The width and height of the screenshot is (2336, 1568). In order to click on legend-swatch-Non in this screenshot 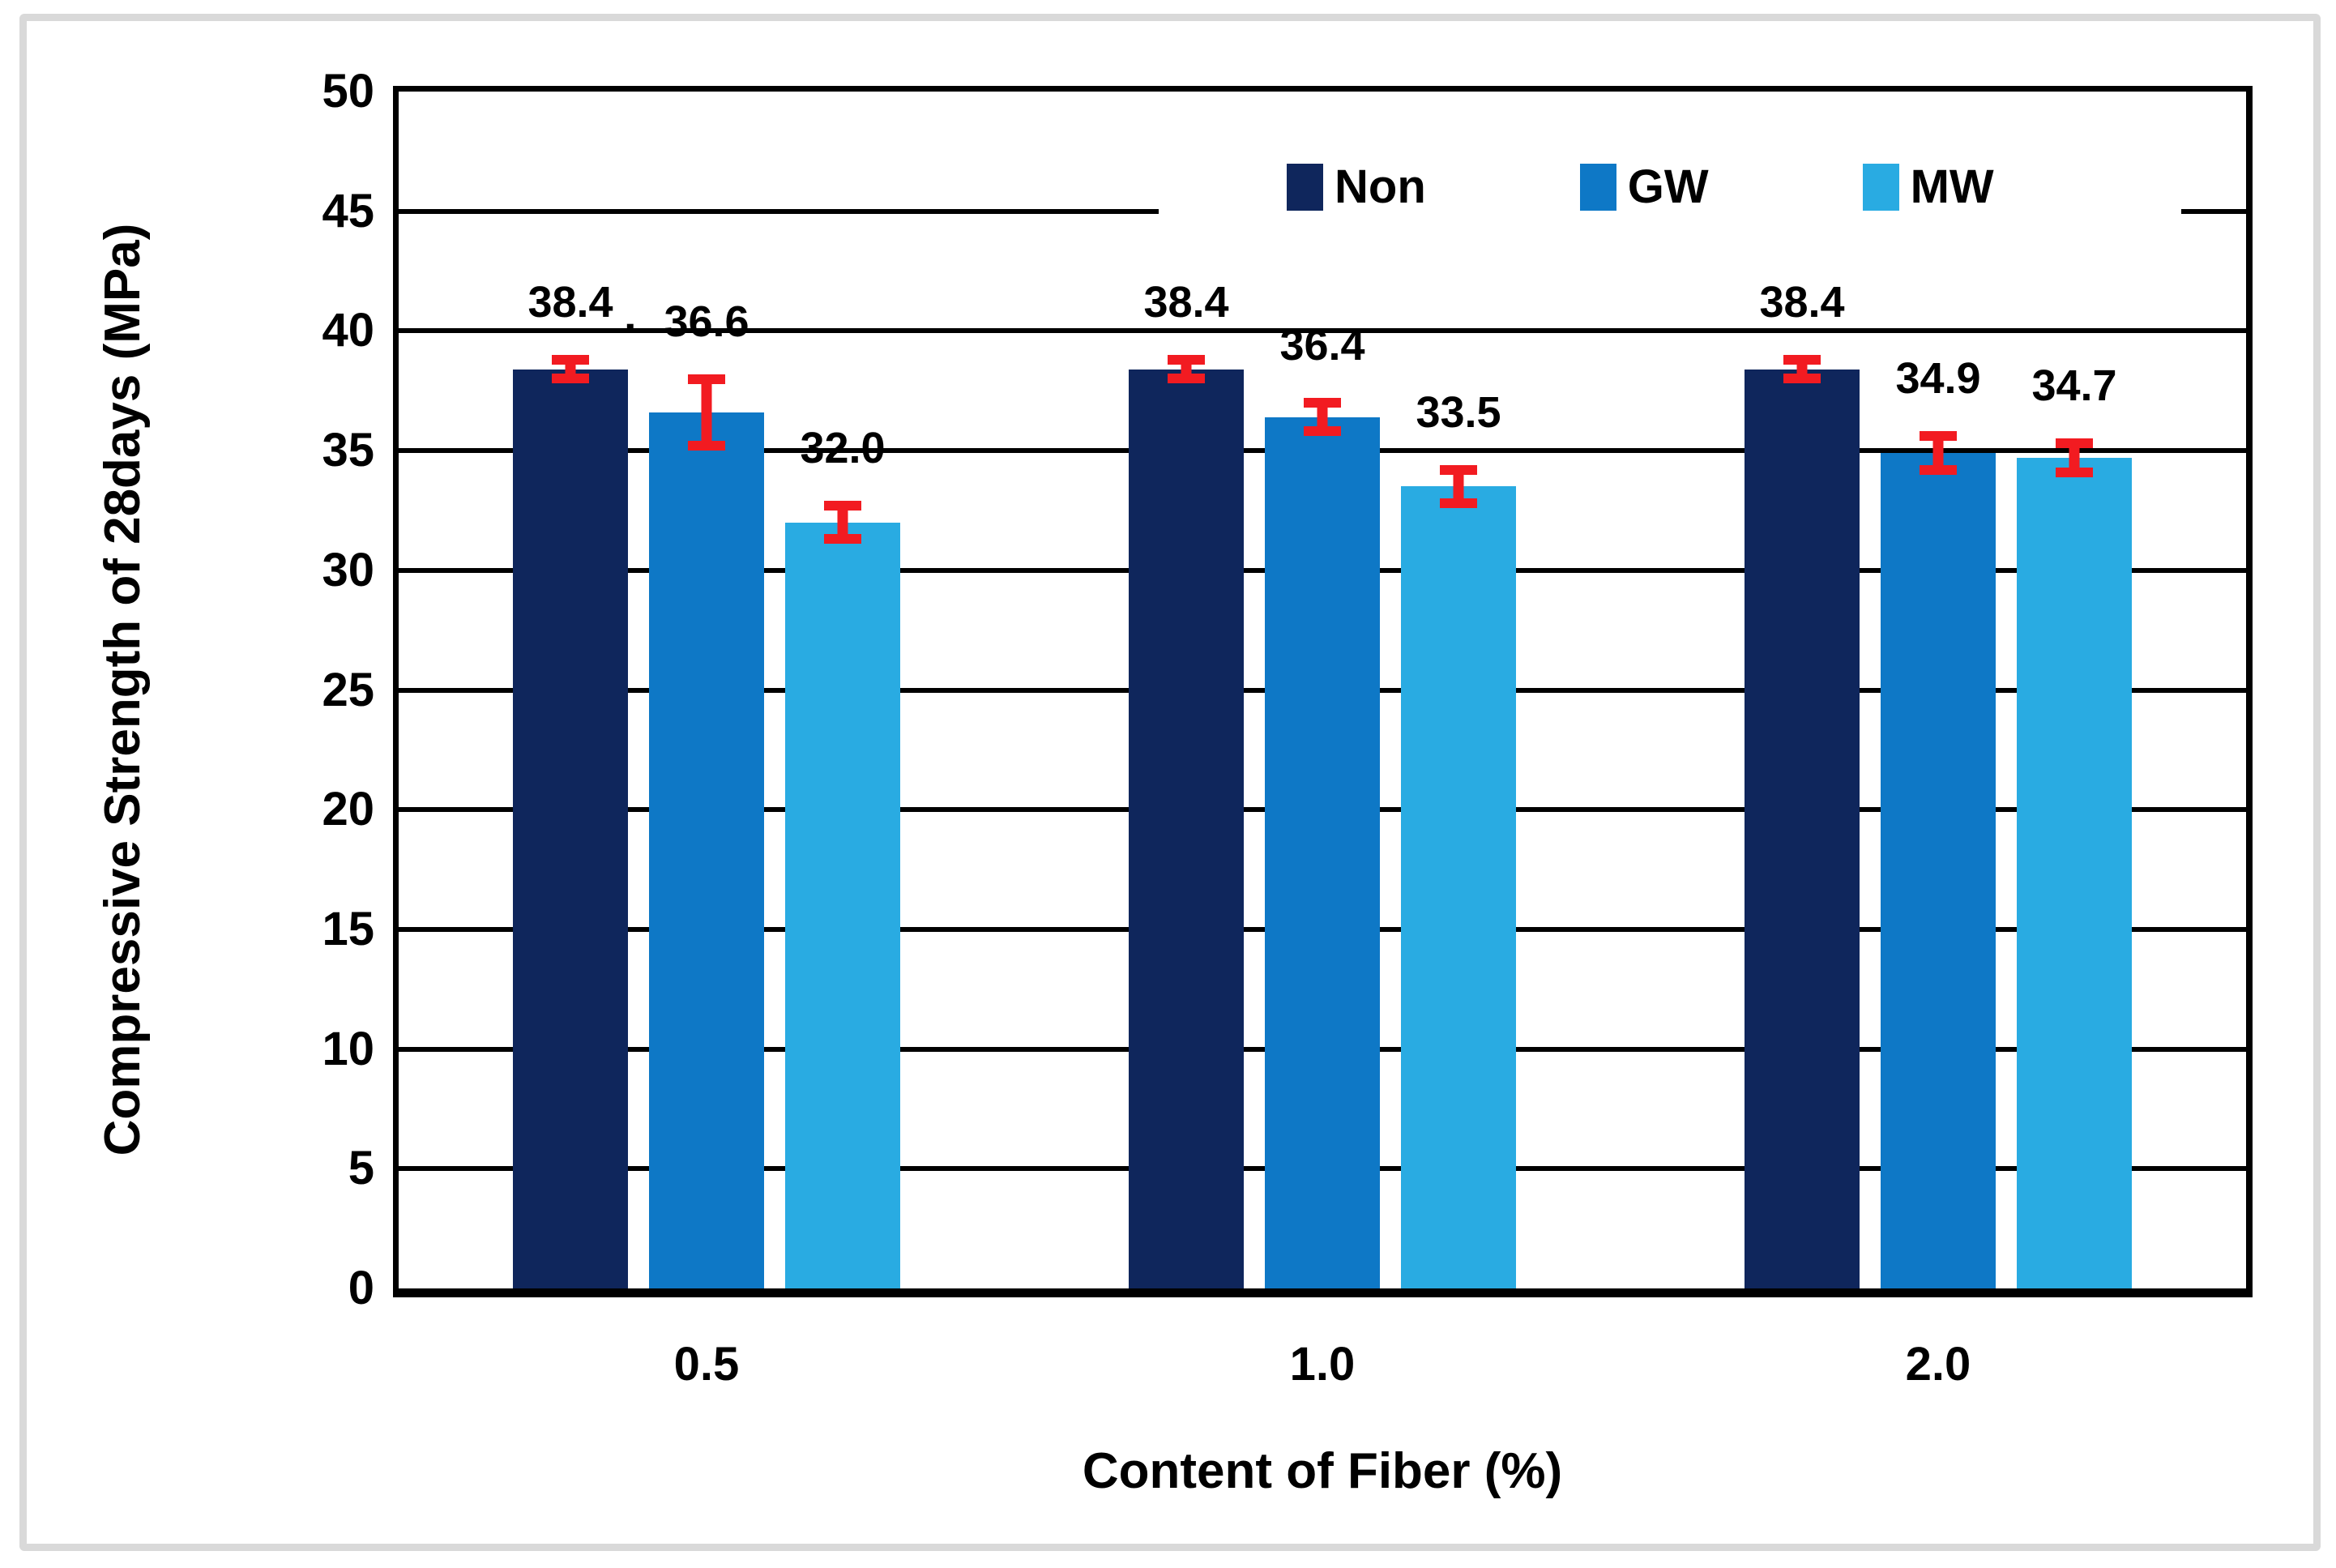, I will do `click(1305, 187)`.